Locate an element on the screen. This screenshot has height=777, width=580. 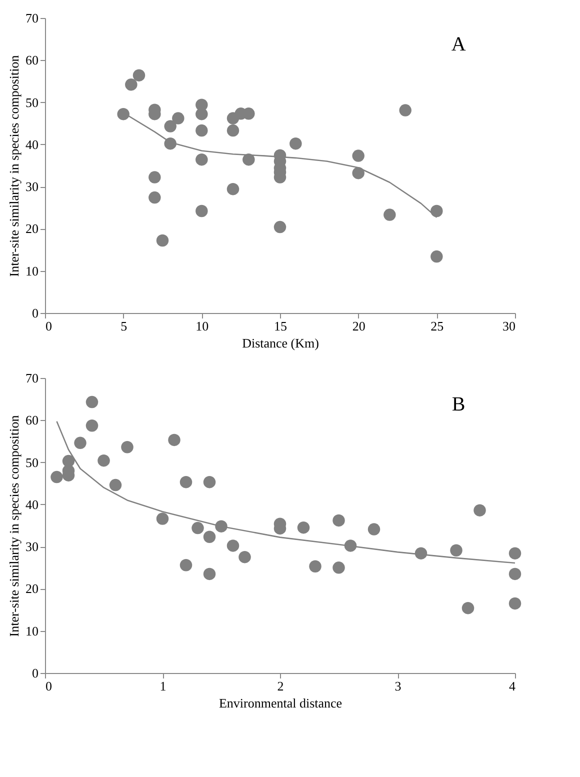
x-tick-label: 25 is located at coordinates (437, 326).